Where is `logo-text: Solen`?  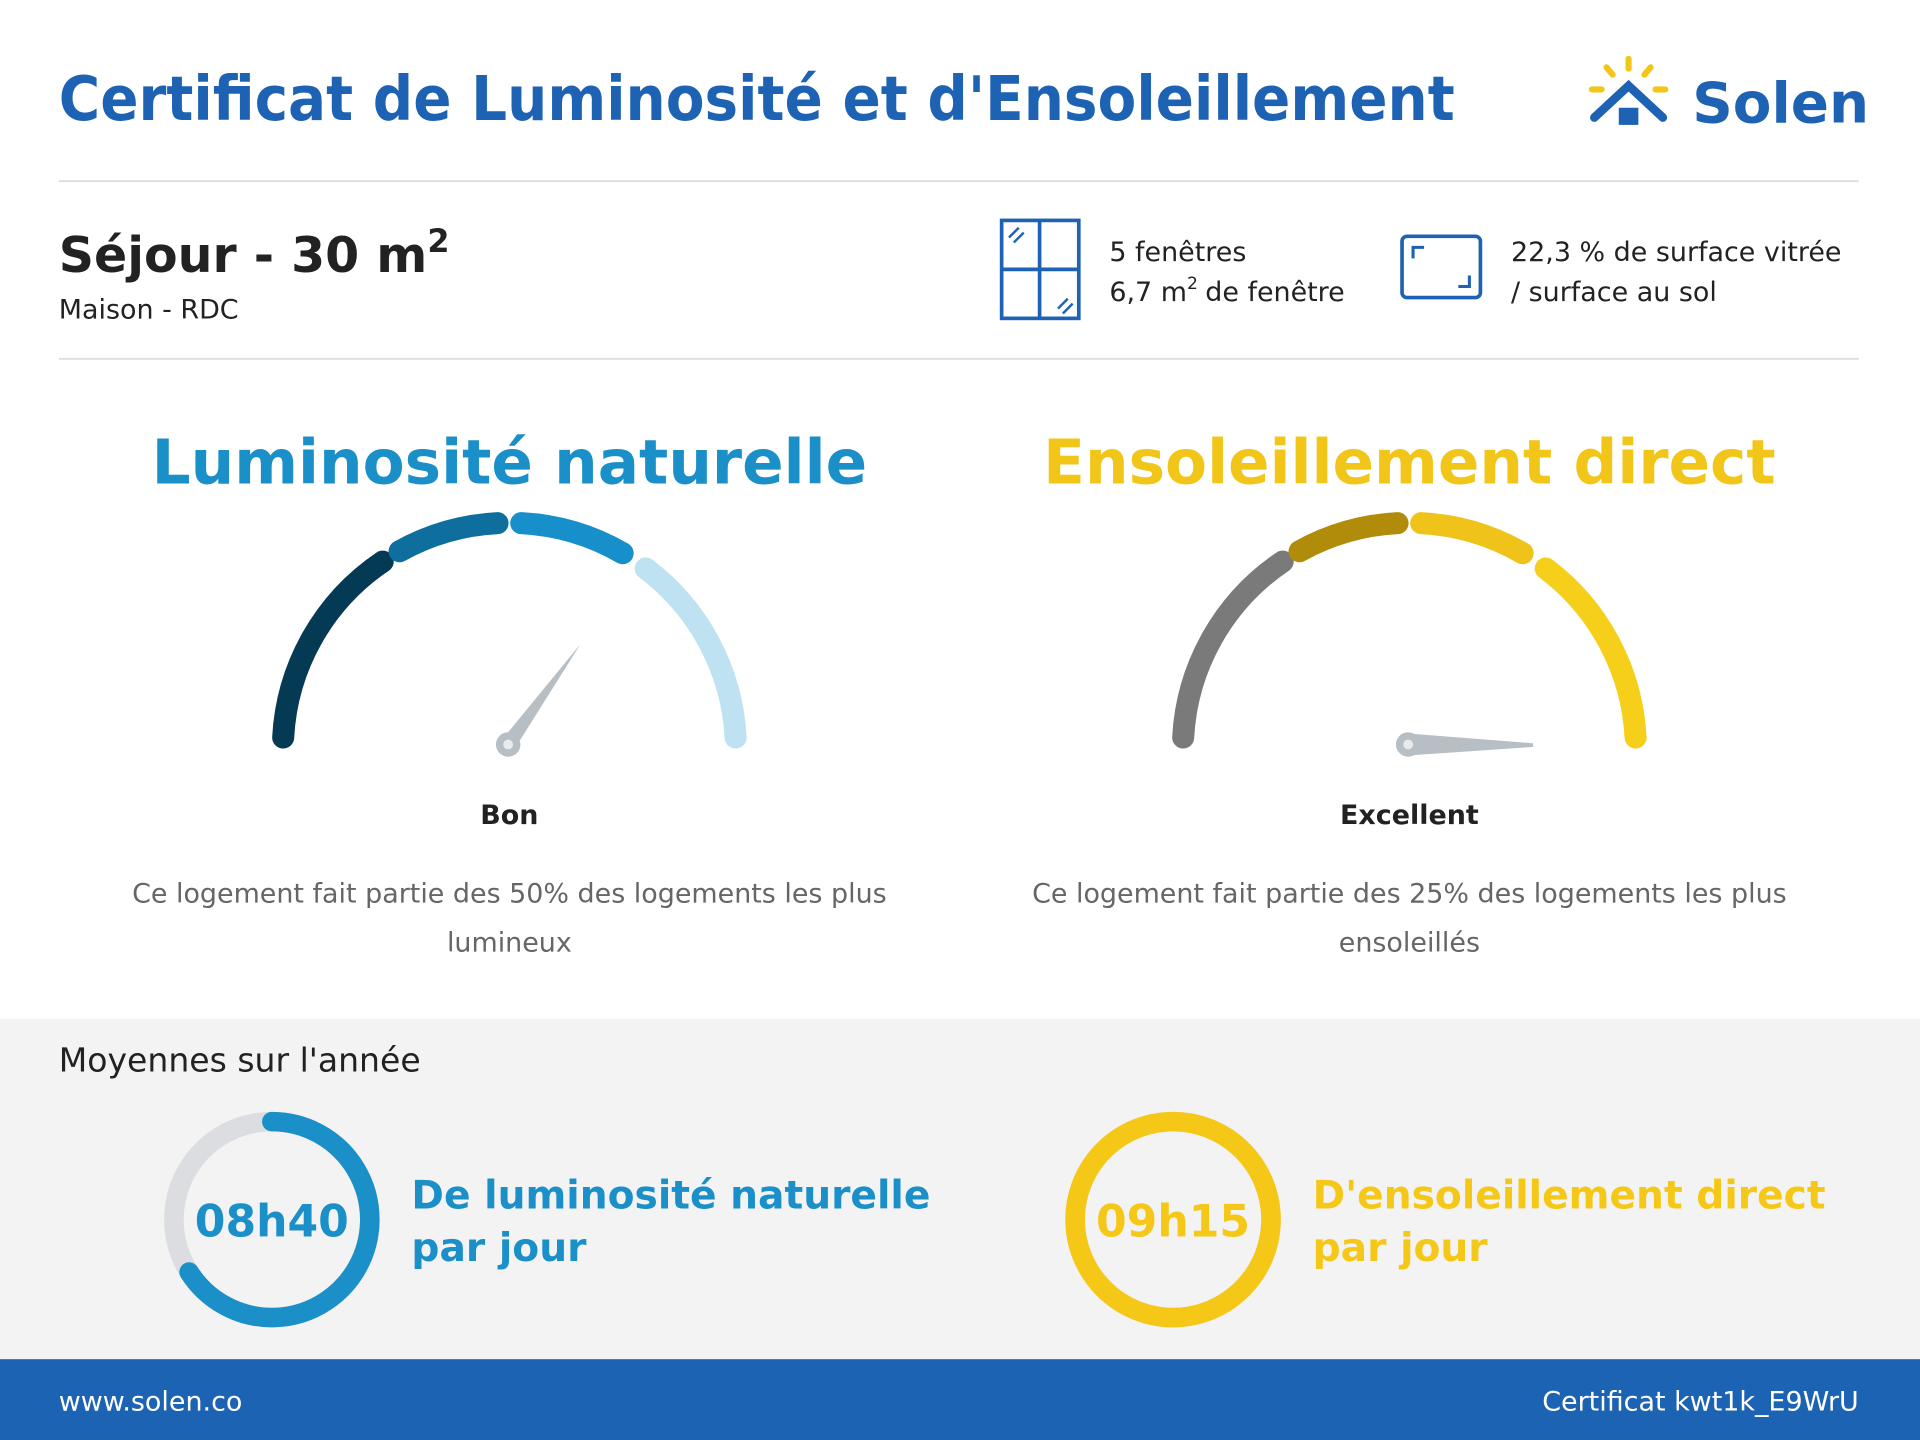 logo-text: Solen is located at coordinates (1780, 103).